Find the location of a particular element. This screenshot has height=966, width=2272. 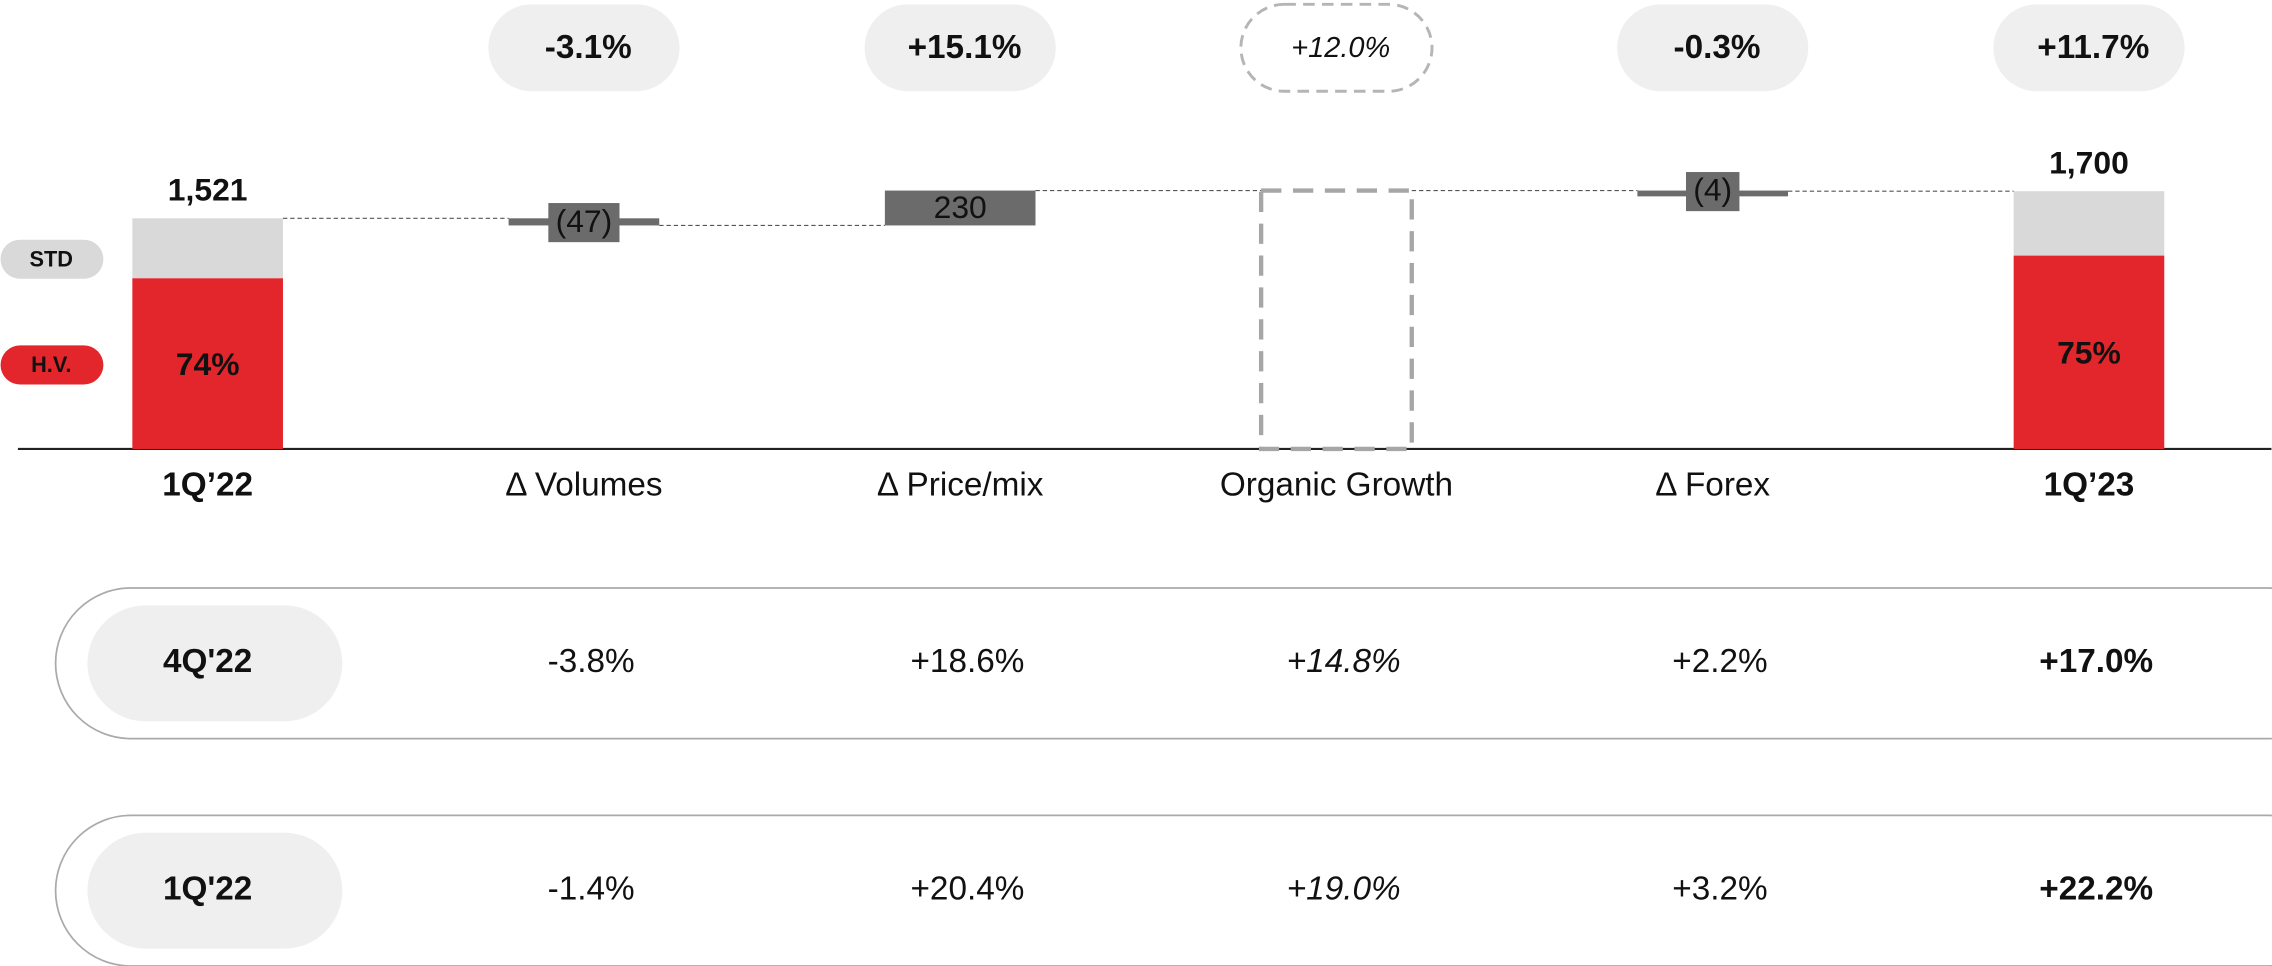

value-label: (4) is located at coordinates (1712, 190).